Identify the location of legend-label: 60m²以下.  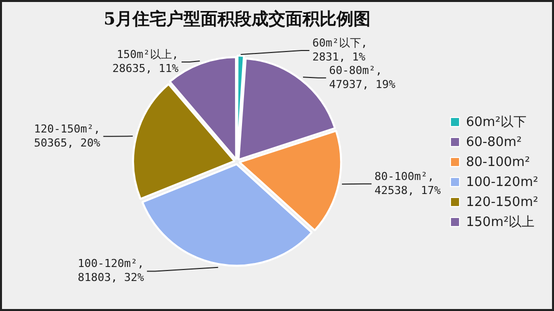
(496, 122).